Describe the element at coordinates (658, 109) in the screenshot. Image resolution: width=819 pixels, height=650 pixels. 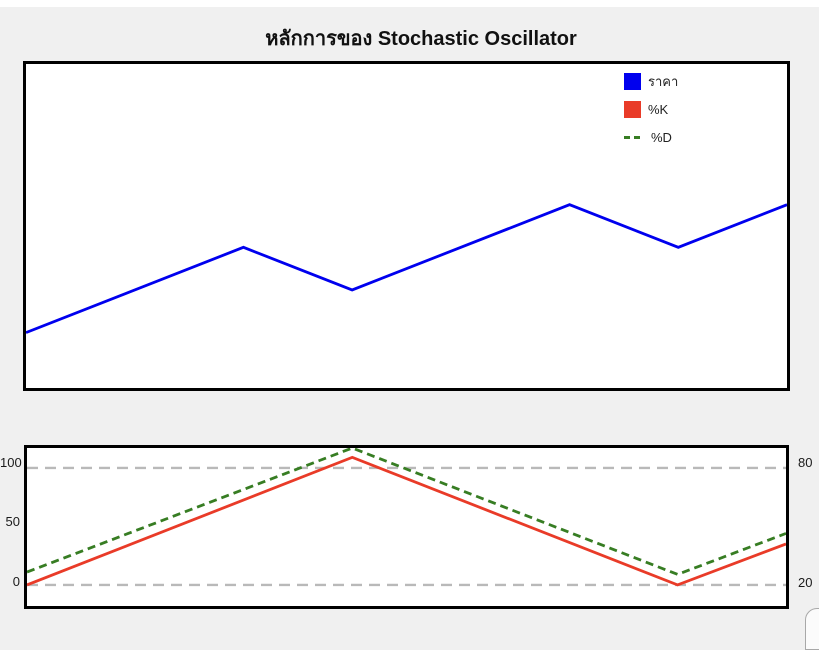
I see `legend-label-k: %K` at that location.